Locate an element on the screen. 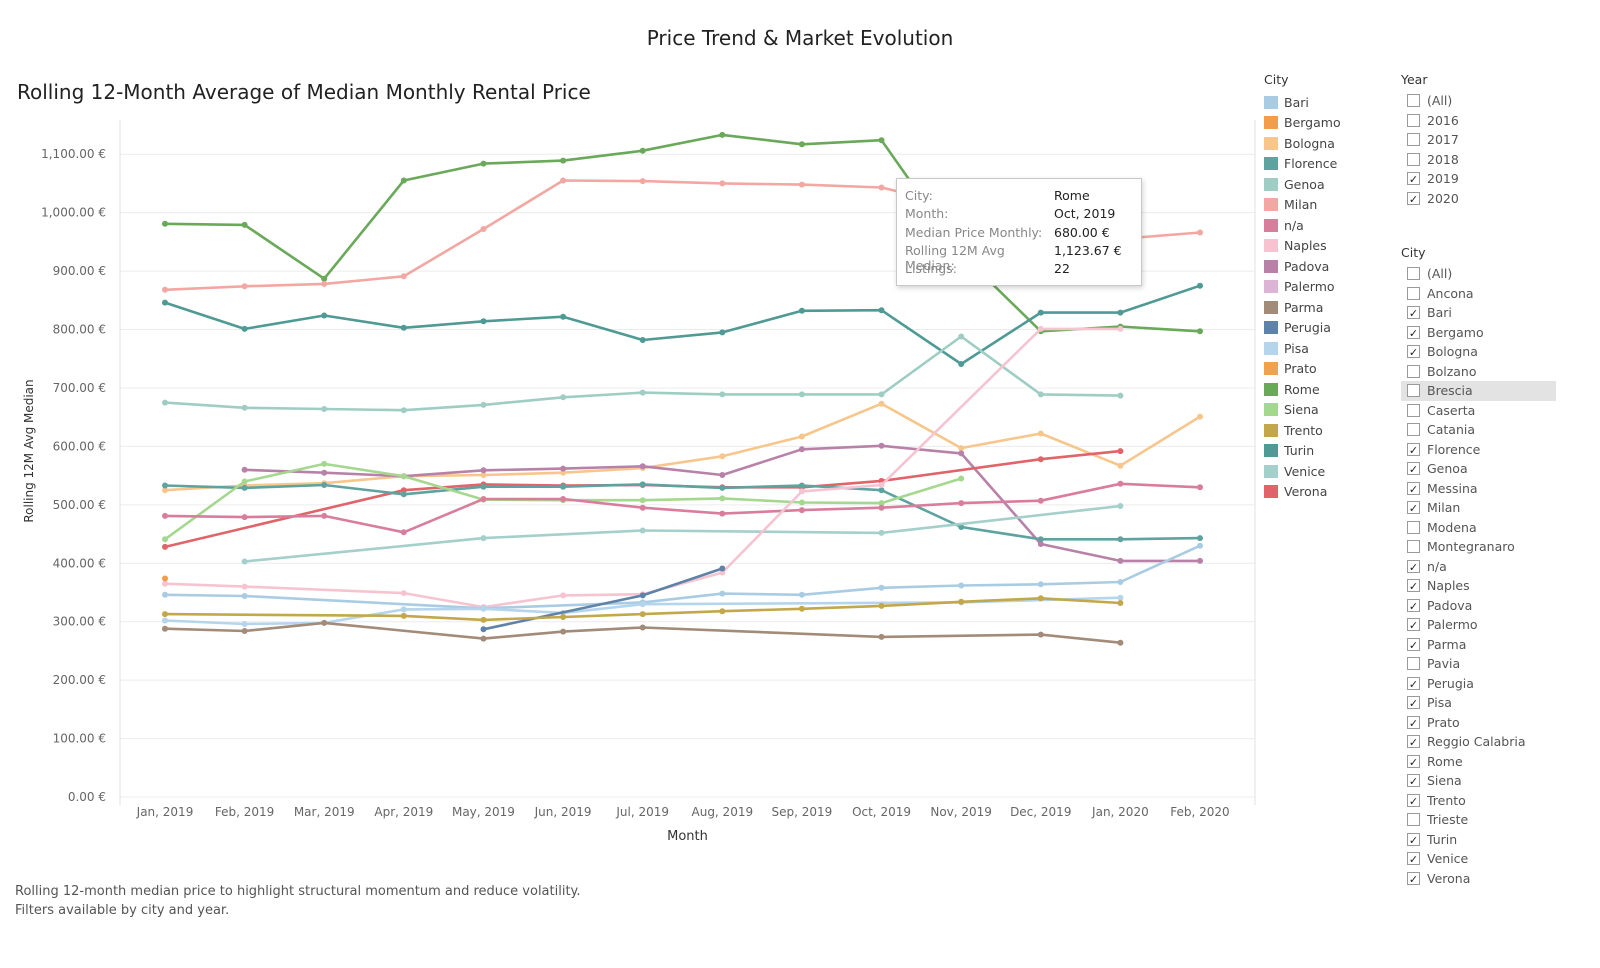  legend-item: Bologna is located at coordinates (1302, 143).